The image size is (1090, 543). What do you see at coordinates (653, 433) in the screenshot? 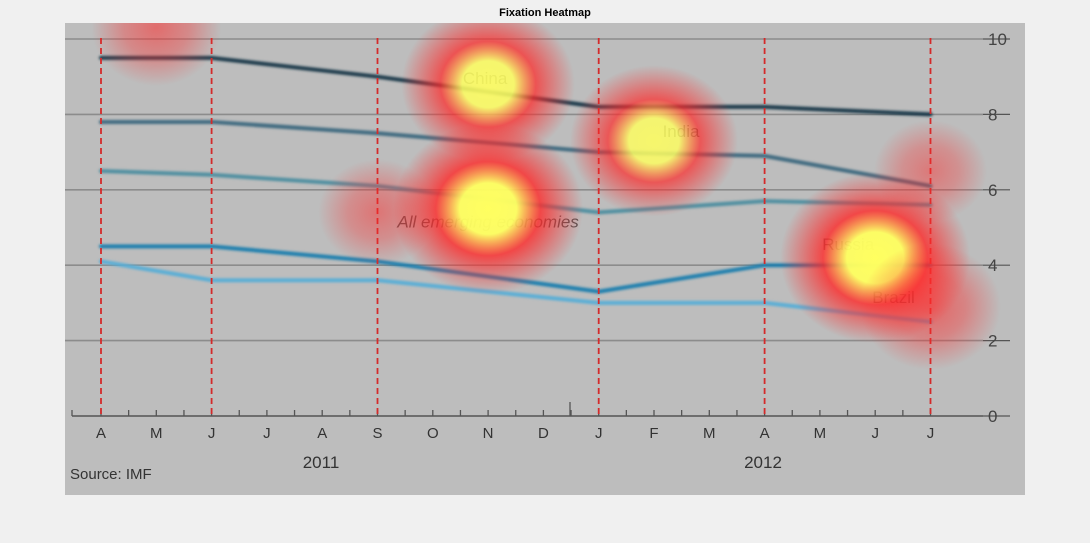
I see `x-tick-label: F` at bounding box center [653, 433].